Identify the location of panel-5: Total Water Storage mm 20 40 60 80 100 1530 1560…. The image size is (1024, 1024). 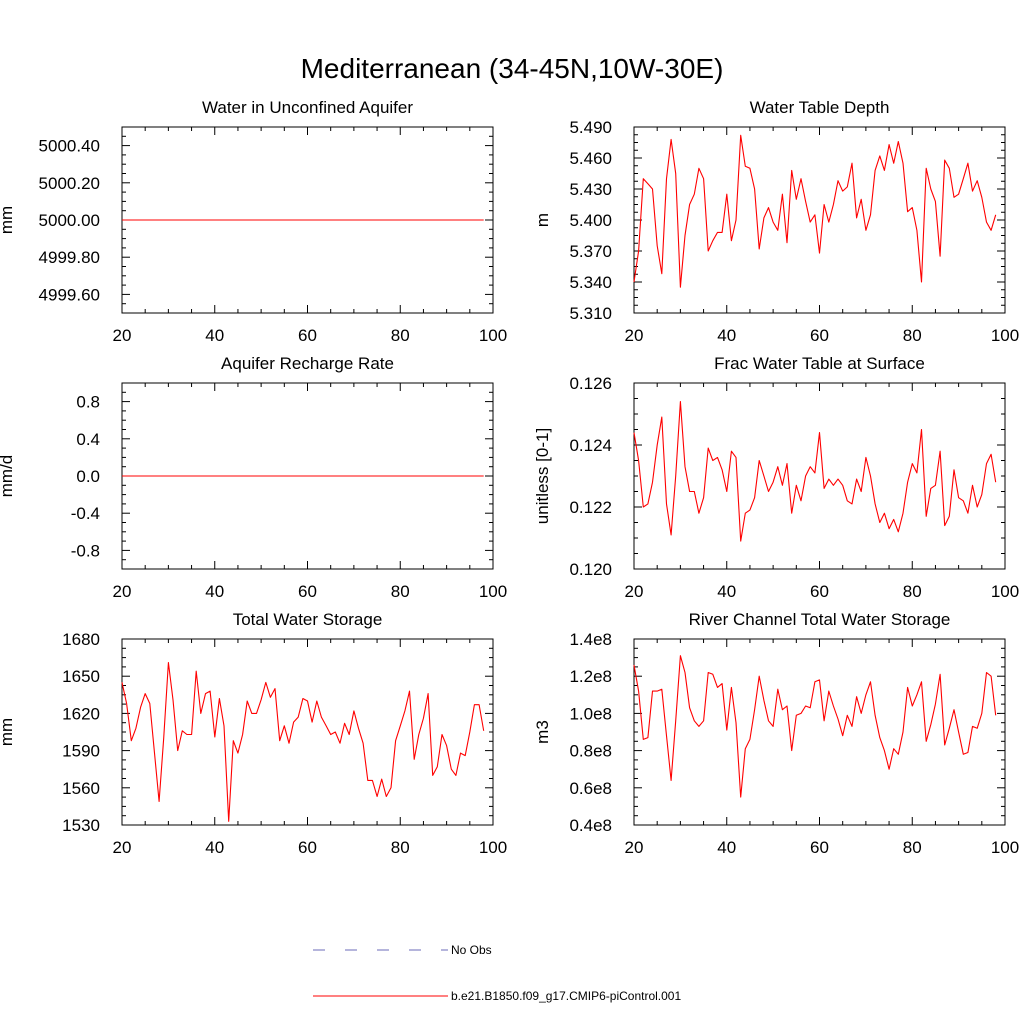
(253, 733).